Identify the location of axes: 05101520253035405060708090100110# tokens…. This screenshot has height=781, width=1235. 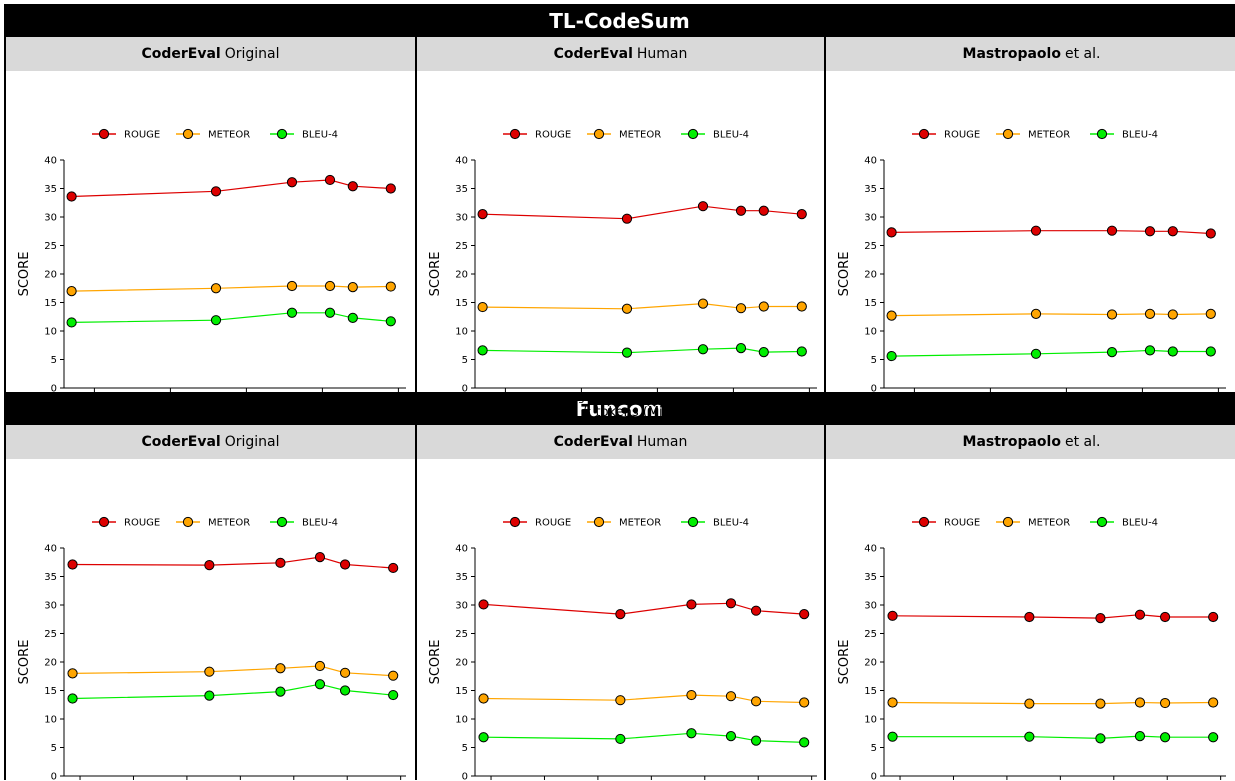
(211, 662).